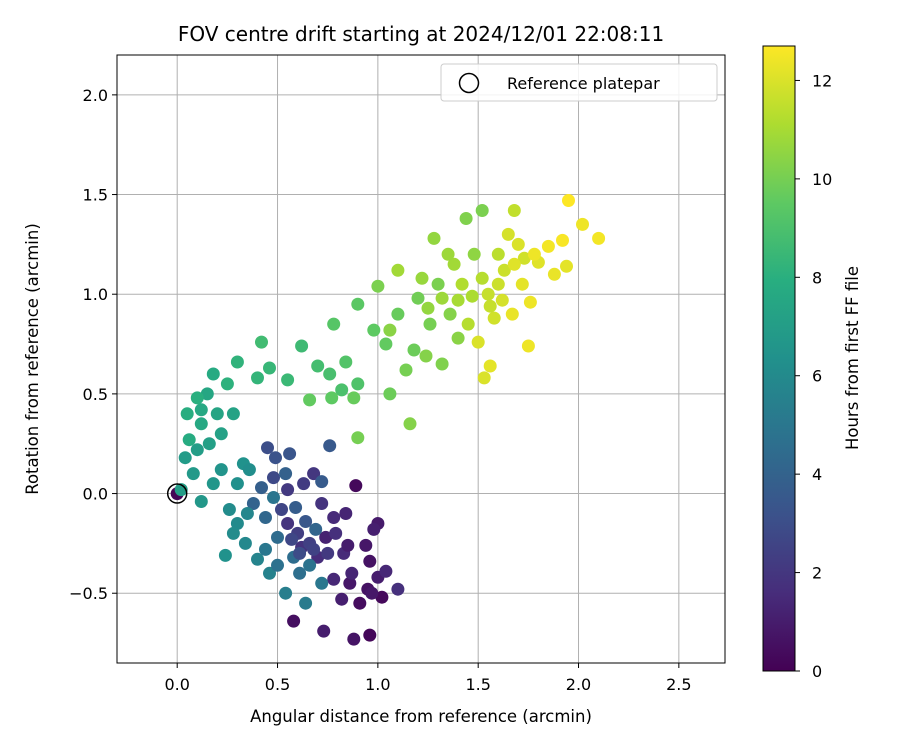 This screenshot has height=750, width=900. I want to click on x-axis-ticks: 0.0 0.5 1.0 1.5 2.0 2.5, so click(428, 678).